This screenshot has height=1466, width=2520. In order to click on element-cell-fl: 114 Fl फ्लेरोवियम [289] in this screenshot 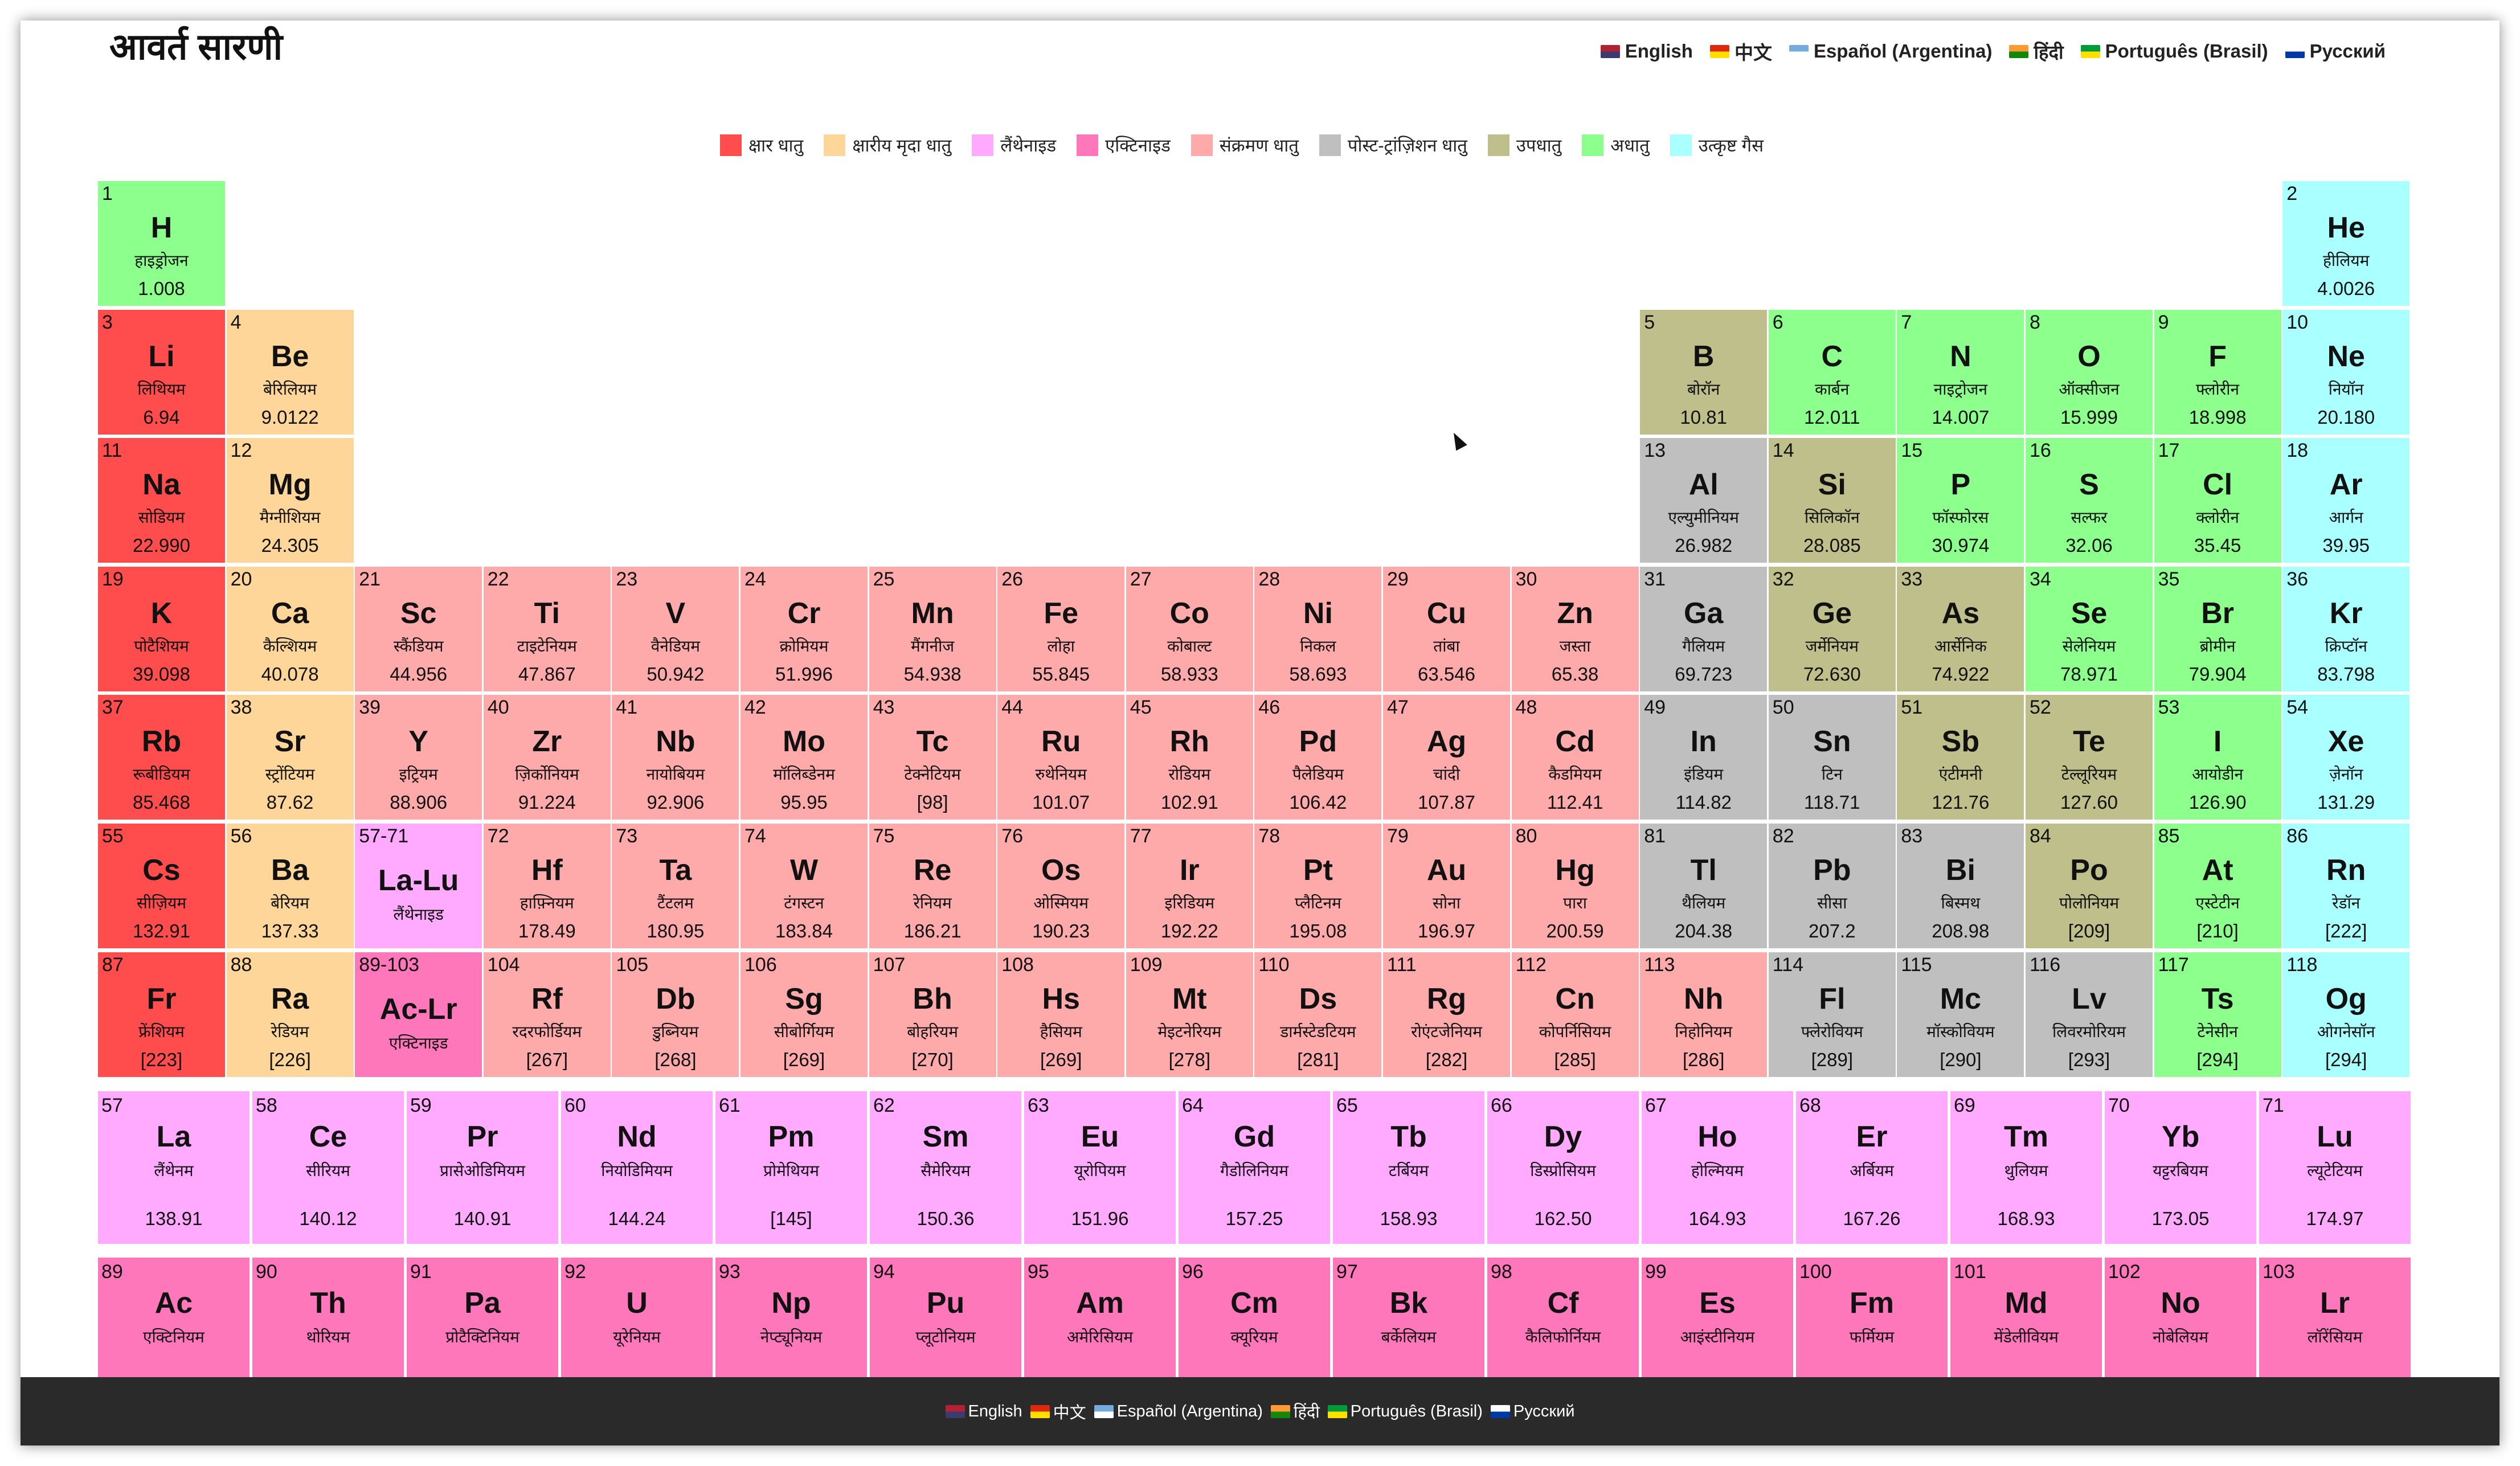, I will do `click(1832, 1014)`.